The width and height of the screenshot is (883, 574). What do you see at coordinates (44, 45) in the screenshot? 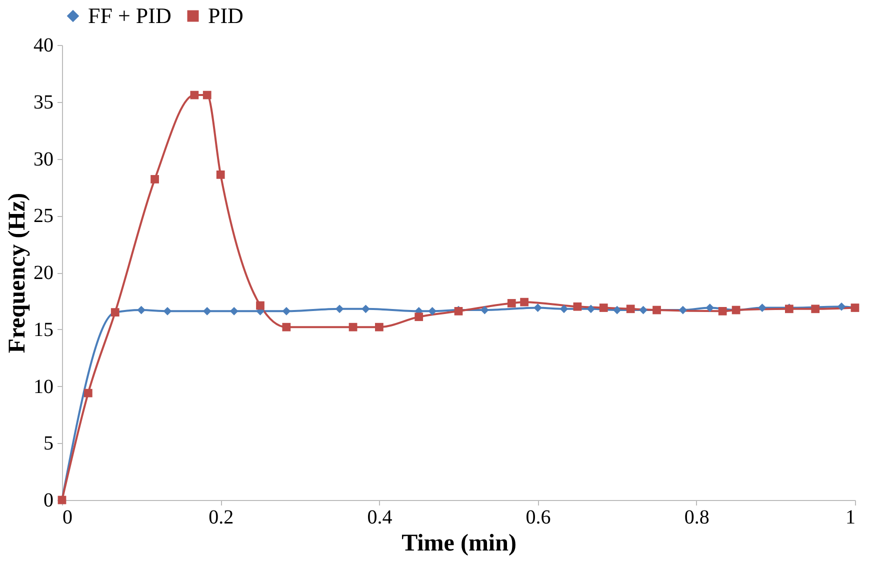
I see `y-tick-label: 40` at bounding box center [44, 45].